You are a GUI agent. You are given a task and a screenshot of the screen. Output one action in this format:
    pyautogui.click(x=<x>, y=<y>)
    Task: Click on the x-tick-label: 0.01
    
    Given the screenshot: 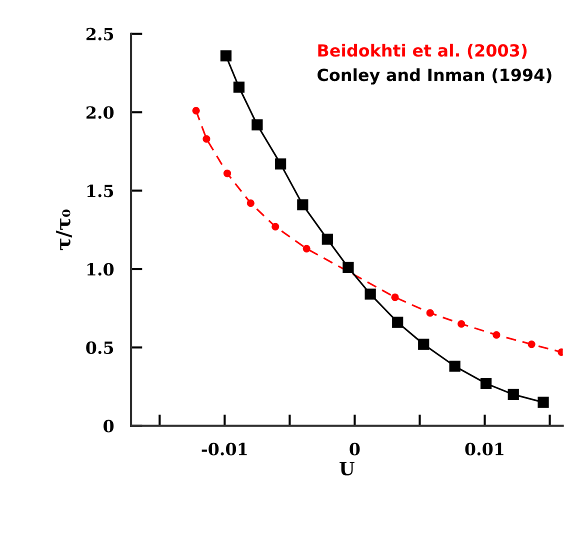 What is the action you would take?
    pyautogui.click(x=484, y=449)
    